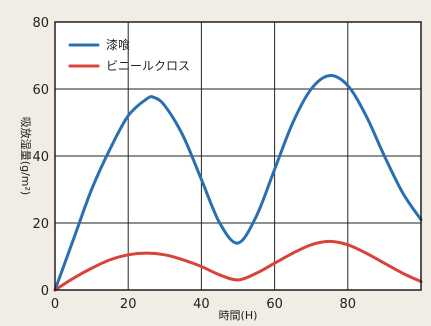 This screenshot has height=326, width=431. What do you see at coordinates (148, 66) in the screenshot?
I see `legend-label-vinyl-cloth: ビニールクロス` at bounding box center [148, 66].